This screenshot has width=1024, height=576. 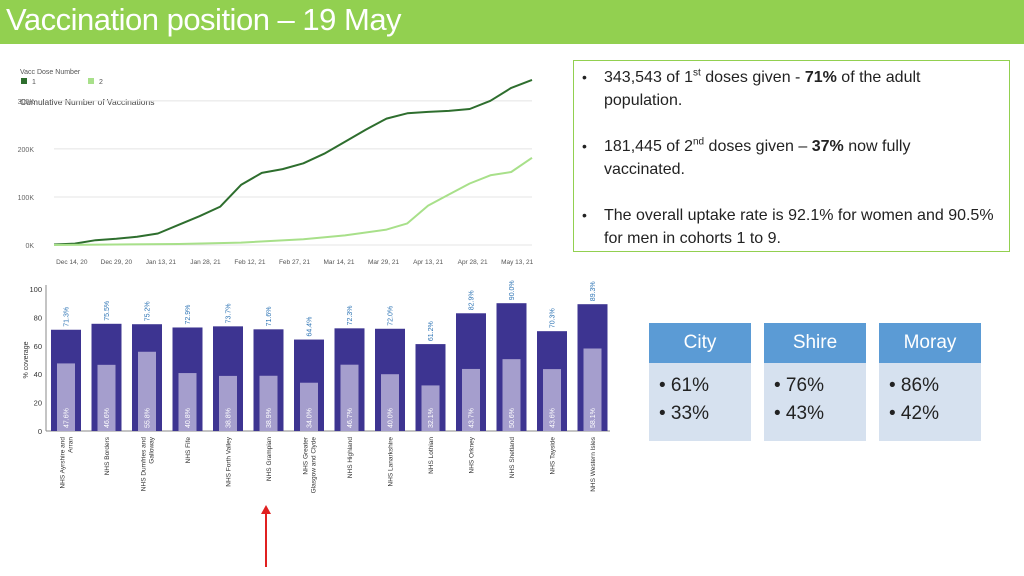 I want to click on y-tick-label: 60, so click(x=38, y=346).